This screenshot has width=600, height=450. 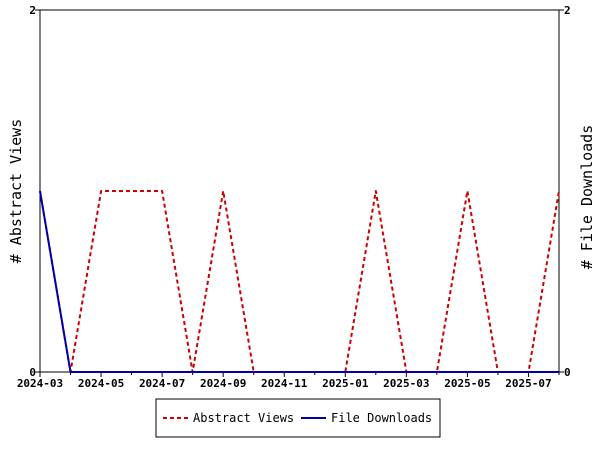 What do you see at coordinates (567, 10) in the screenshot?
I see `y2-tick-label: 2` at bounding box center [567, 10].